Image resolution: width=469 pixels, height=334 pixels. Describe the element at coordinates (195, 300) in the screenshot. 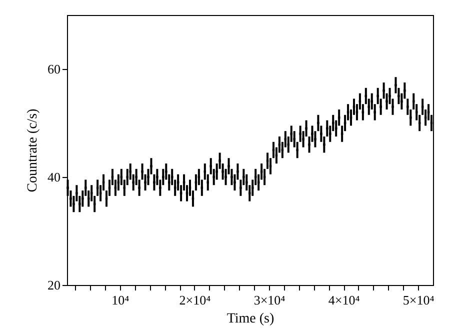

I see `x-tick-label: 2×10⁴` at that location.